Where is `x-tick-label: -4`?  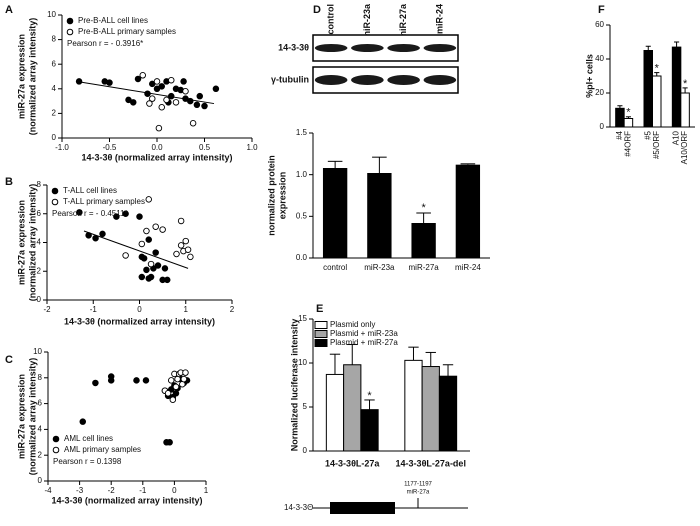
x-tick-label: -4 is located at coordinates (48, 490).